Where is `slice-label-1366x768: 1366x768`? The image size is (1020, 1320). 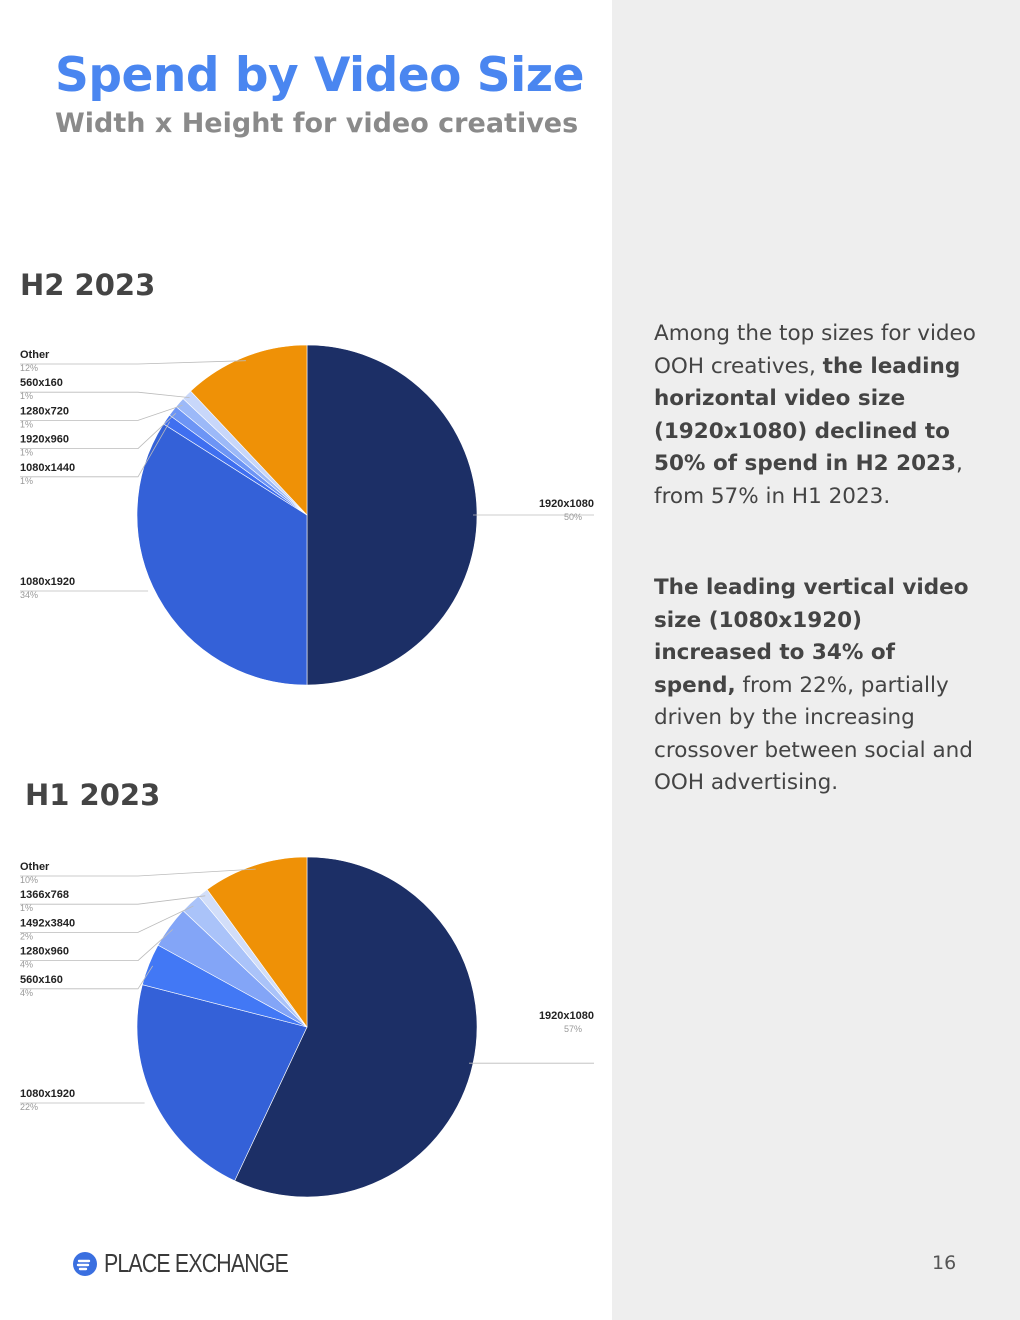 slice-label-1366x768: 1366x768 is located at coordinates (44, 895).